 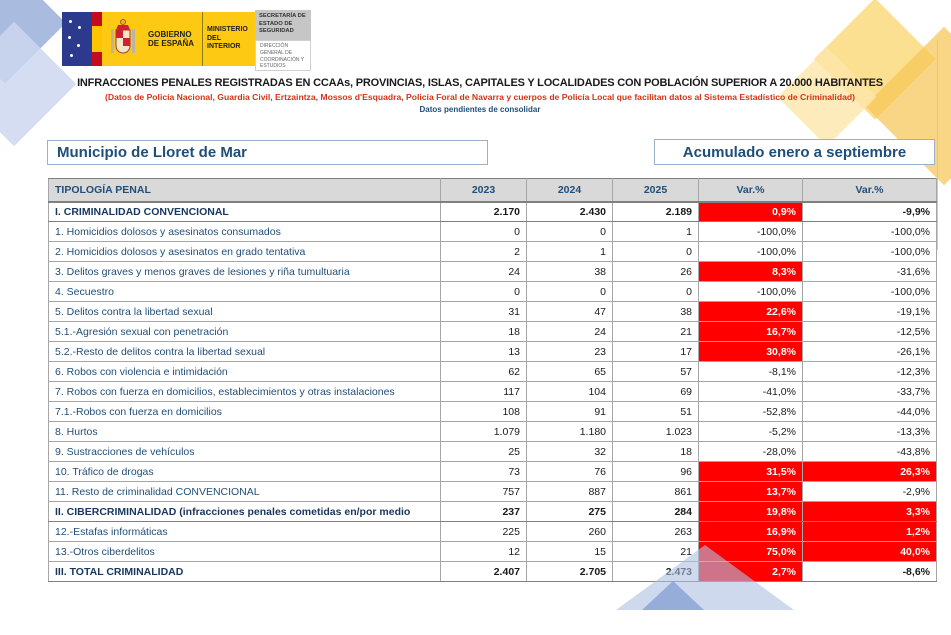 I want to click on value-2024: 23, so click(x=569, y=351).